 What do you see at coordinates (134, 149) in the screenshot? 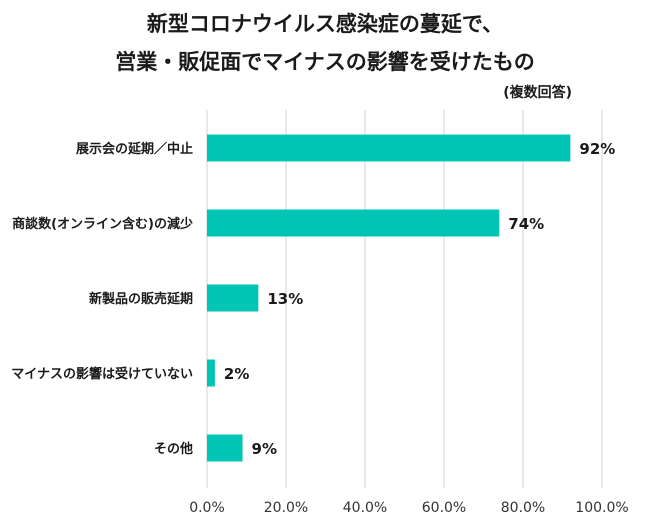
I see `category-label: 展示会の延期／中止` at bounding box center [134, 149].